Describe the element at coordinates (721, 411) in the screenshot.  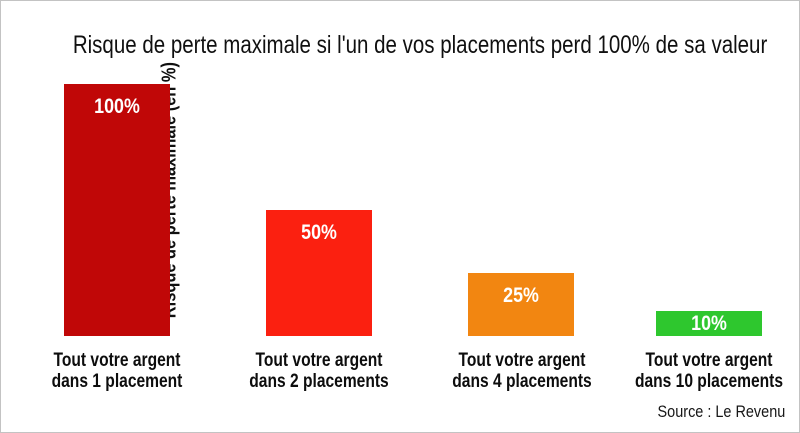
I see `source-credit: Source : Le Revenu` at that location.